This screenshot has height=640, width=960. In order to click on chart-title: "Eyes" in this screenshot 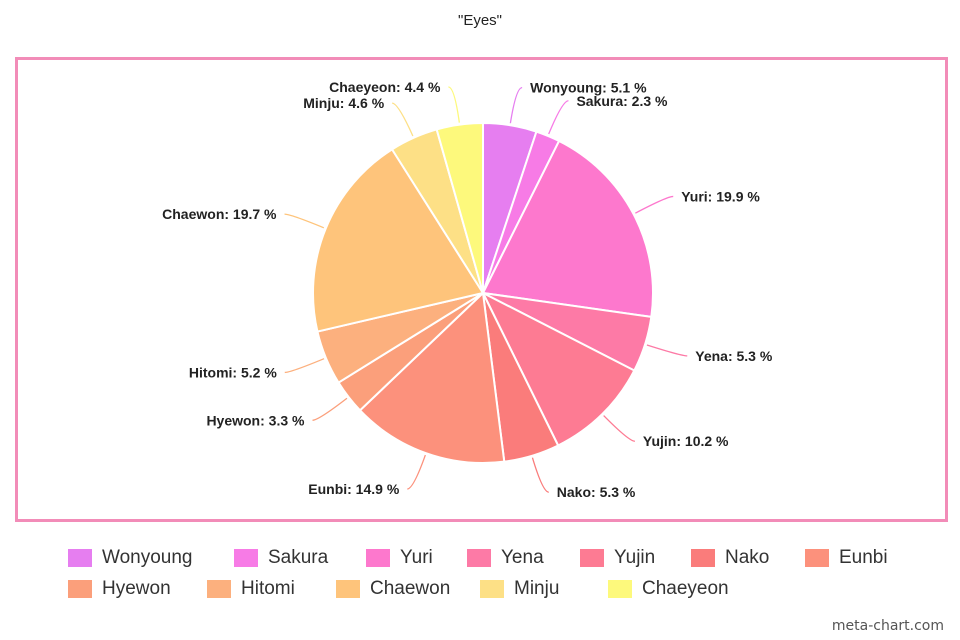, I will do `click(480, 20)`.